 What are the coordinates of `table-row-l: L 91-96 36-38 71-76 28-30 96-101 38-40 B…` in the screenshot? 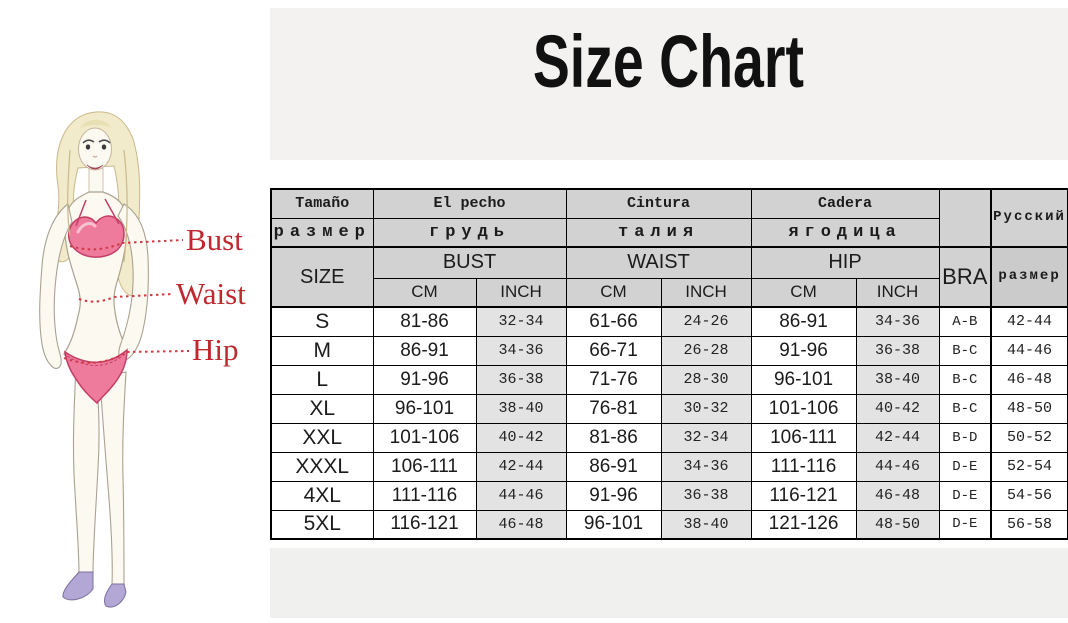 It's located at (669, 379).